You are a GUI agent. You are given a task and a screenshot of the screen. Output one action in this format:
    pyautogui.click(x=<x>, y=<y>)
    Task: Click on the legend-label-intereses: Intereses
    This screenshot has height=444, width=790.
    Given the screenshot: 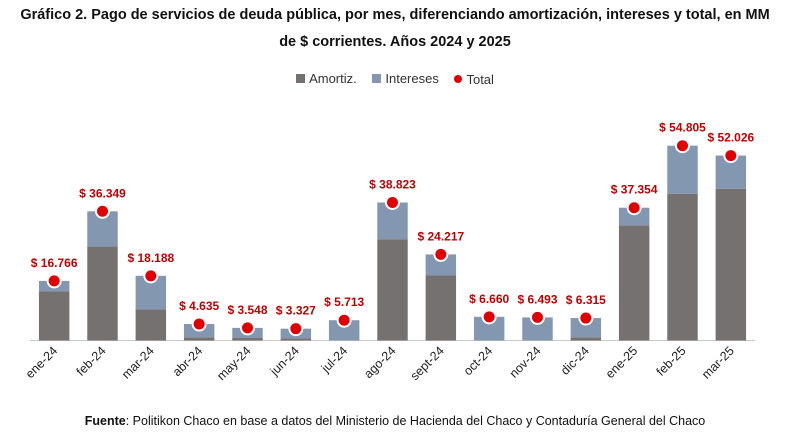 What is the action you would take?
    pyautogui.click(x=412, y=78)
    